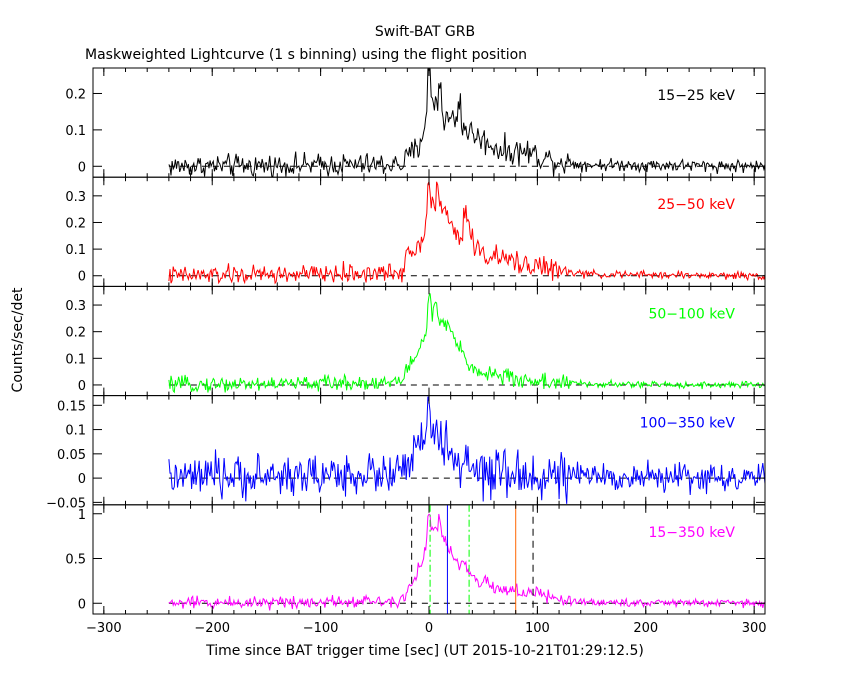 The width and height of the screenshot is (850, 680). What do you see at coordinates (71, 406) in the screenshot?
I see `y-tick-label: 0.15` at bounding box center [71, 406].